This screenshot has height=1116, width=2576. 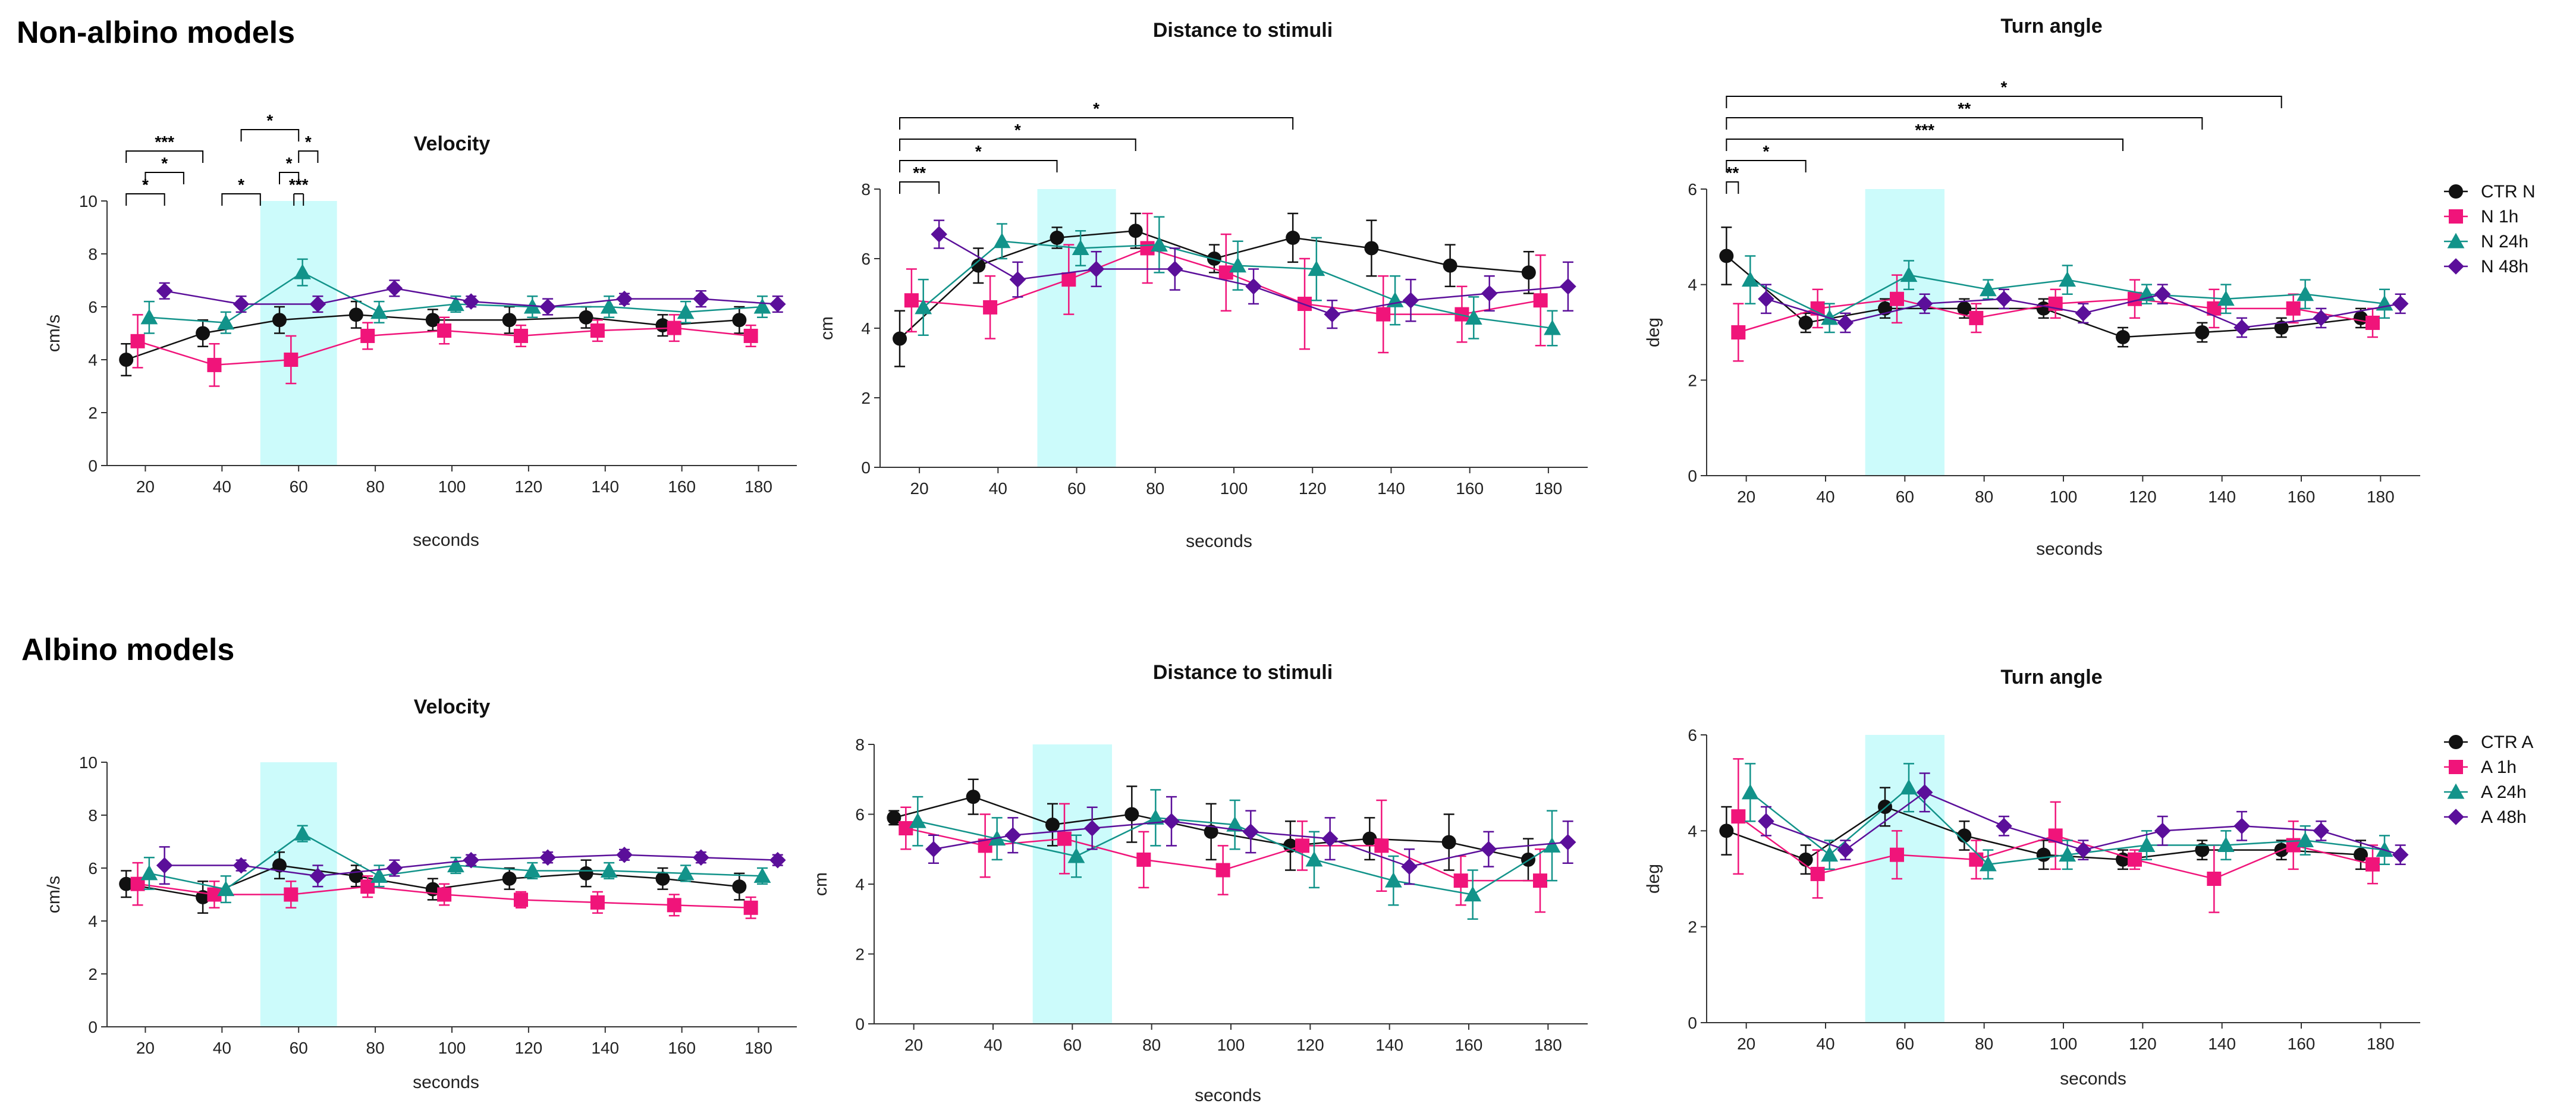 What do you see at coordinates (1231, 1045) in the screenshot?
I see `x-tick-label: 100` at bounding box center [1231, 1045].